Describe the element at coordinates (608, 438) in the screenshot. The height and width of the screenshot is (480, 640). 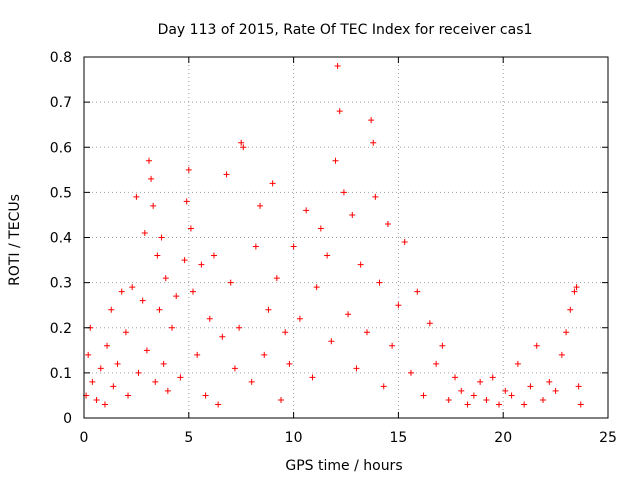
I see `x-tick-label: 25` at that location.